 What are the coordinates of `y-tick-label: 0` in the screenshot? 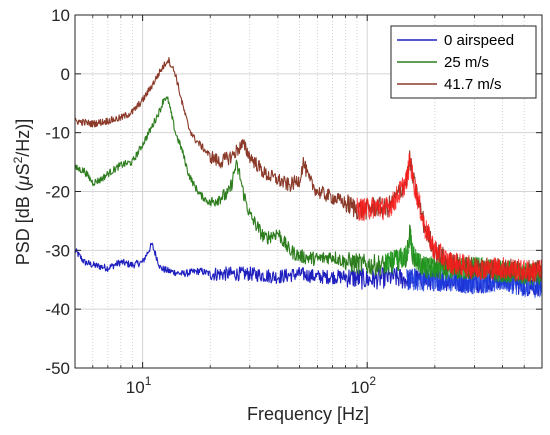 It's located at (65, 74).